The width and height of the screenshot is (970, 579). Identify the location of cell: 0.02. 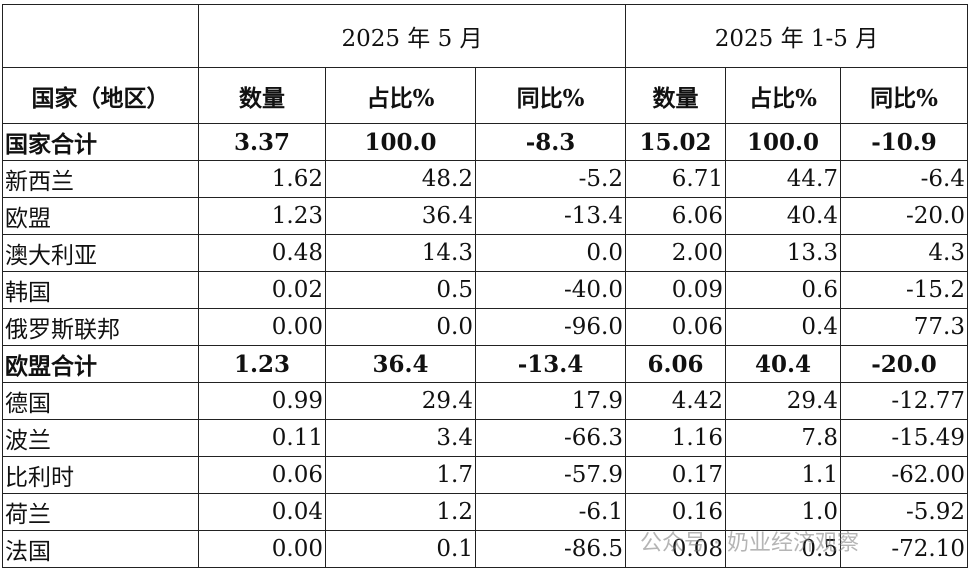
(262, 290).